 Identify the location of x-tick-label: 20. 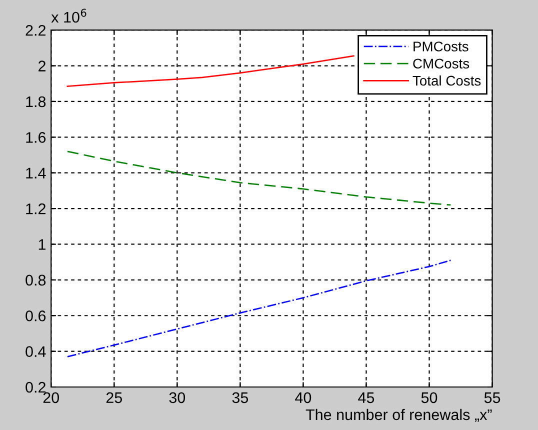
(51, 398).